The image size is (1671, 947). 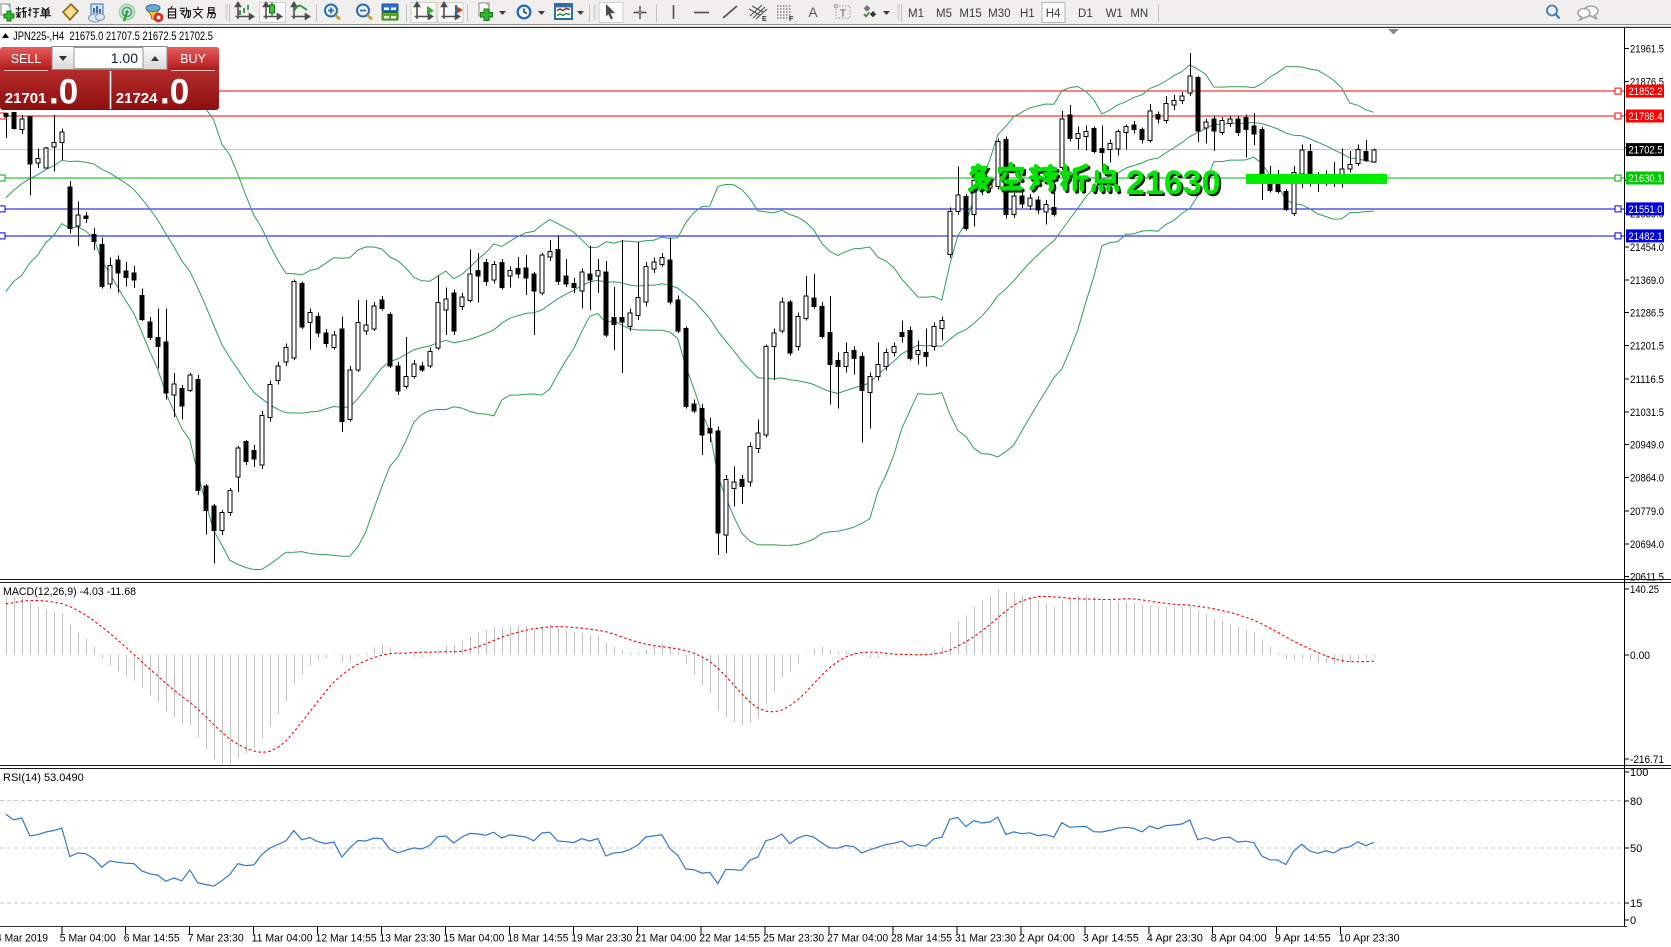 What do you see at coordinates (985, 939) in the screenshot?
I see `svg-text: 31 Mar 23:30` at bounding box center [985, 939].